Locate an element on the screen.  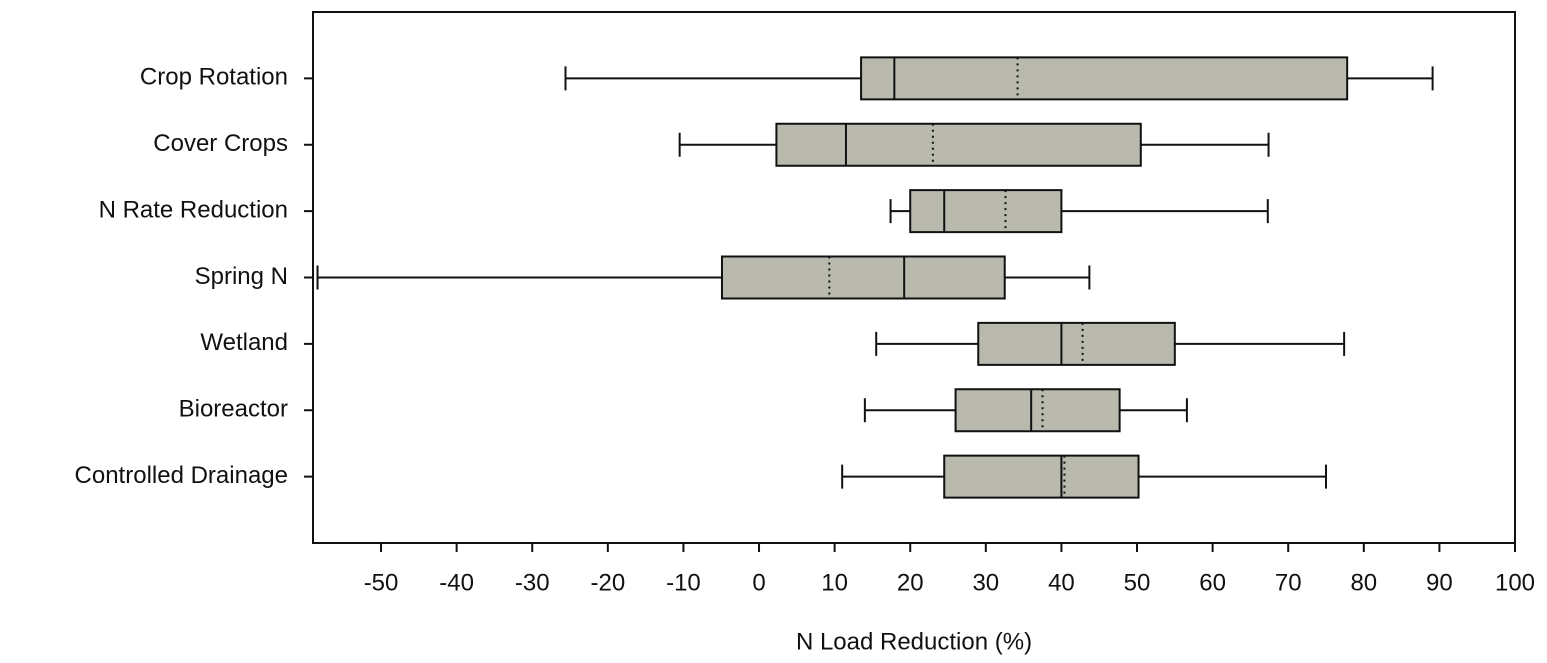
x-tick-label: -50 is located at coordinates (381, 582).